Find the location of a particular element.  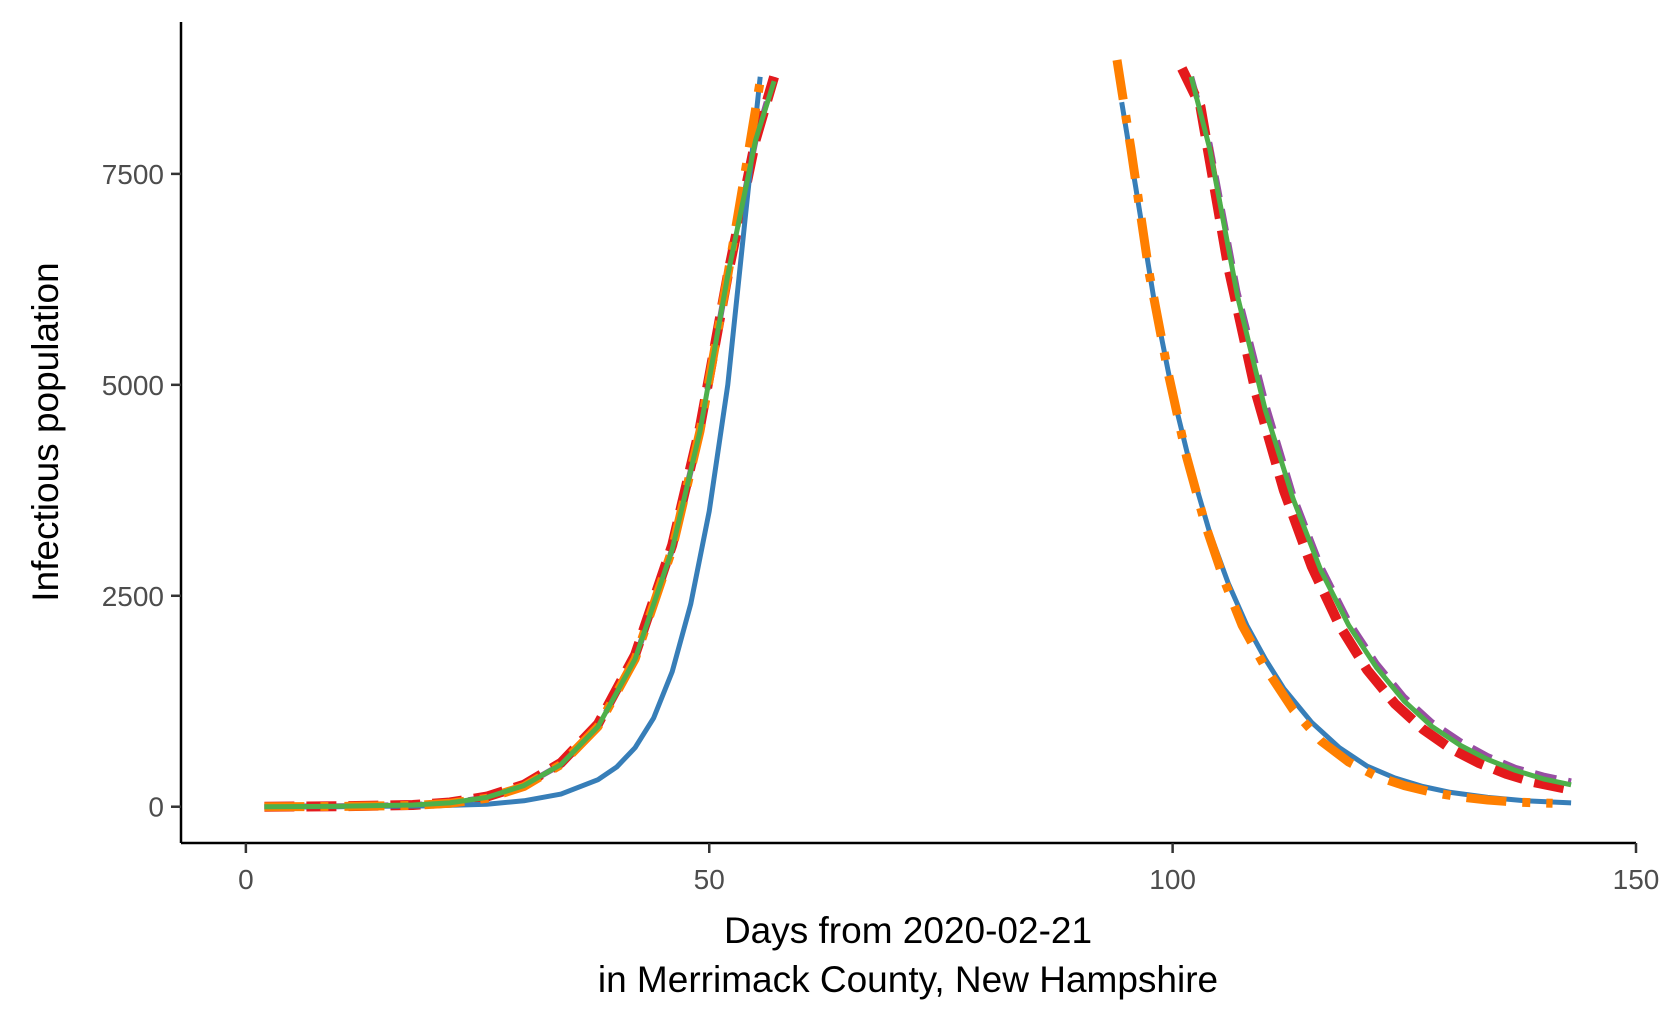

x-axis-ticks: 0 50 100 150 is located at coordinates (948, 869).